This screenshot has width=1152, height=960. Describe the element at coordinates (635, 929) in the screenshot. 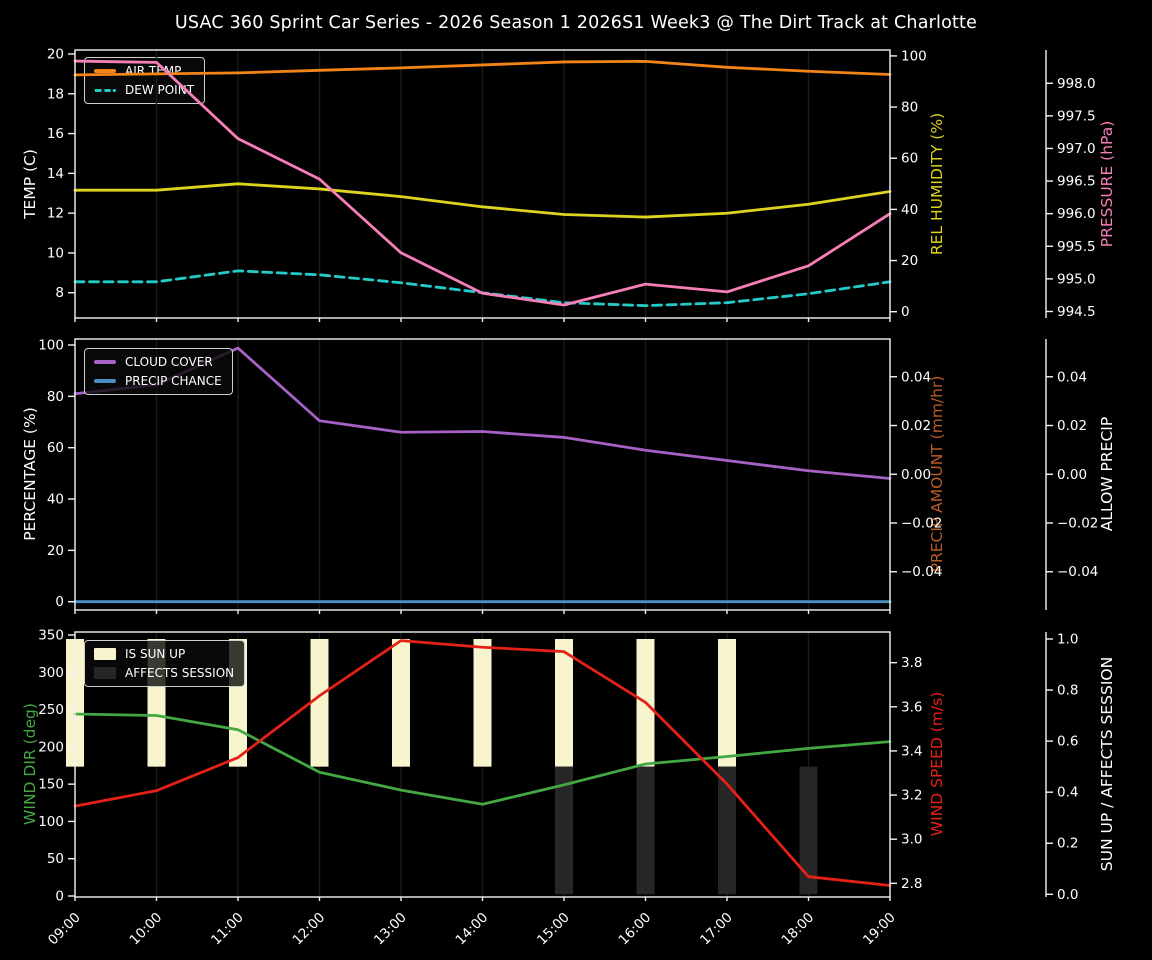

I see `x-tick-label: 16:00` at that location.